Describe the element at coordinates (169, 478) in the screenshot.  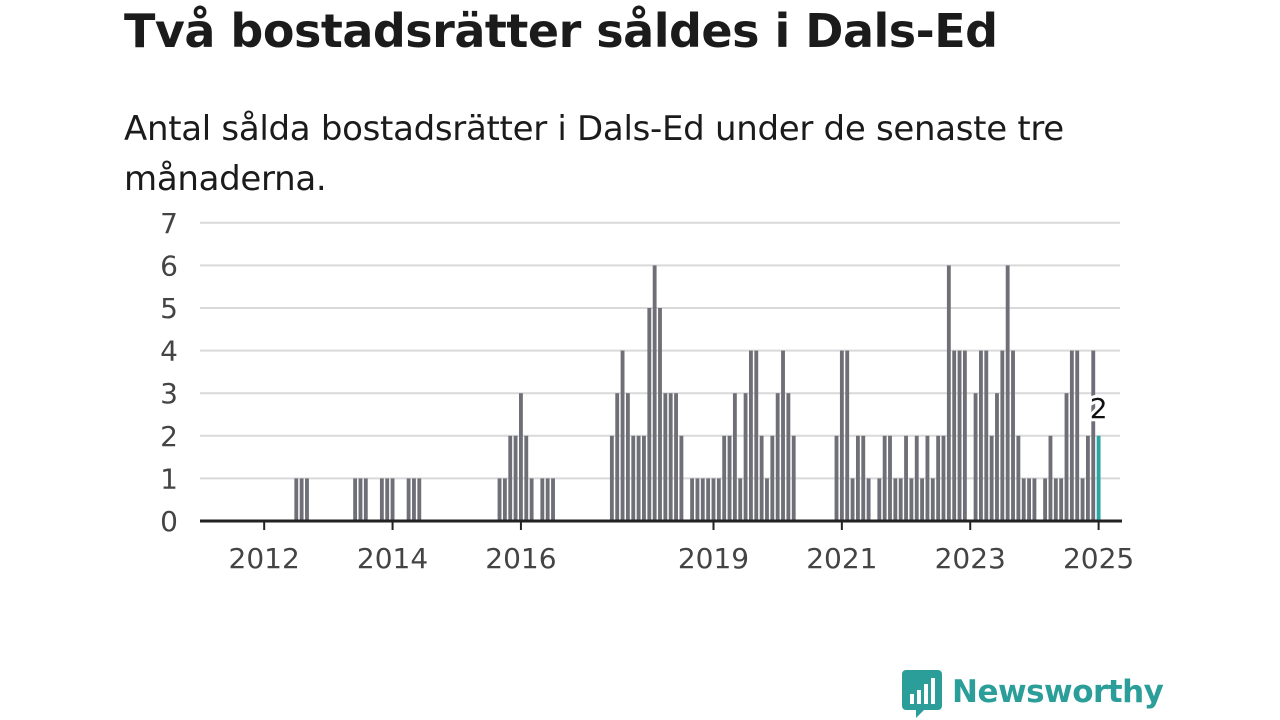
I see `y-tick-label: 1` at that location.